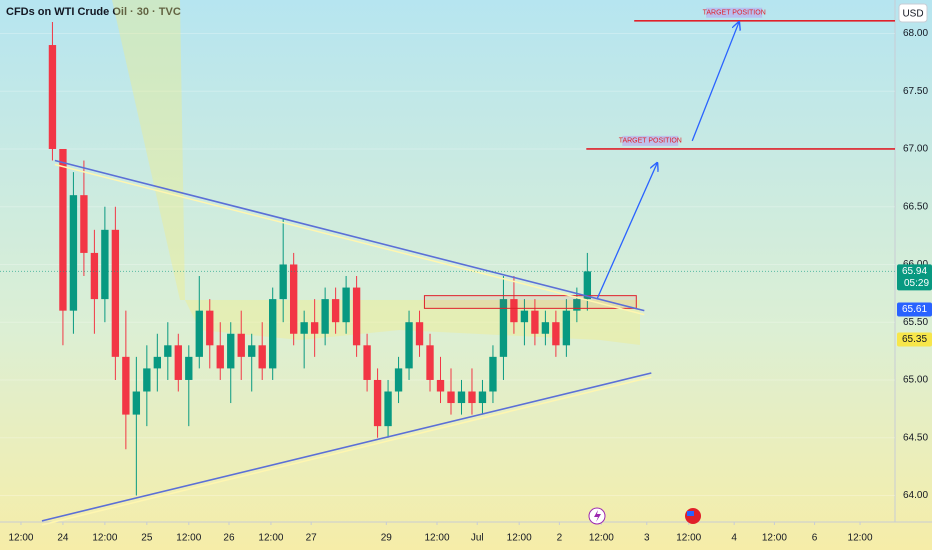 The width and height of the screenshot is (932, 550). Describe the element at coordinates (915, 91) in the screenshot. I see `y-tick-label: 67.50` at that location.